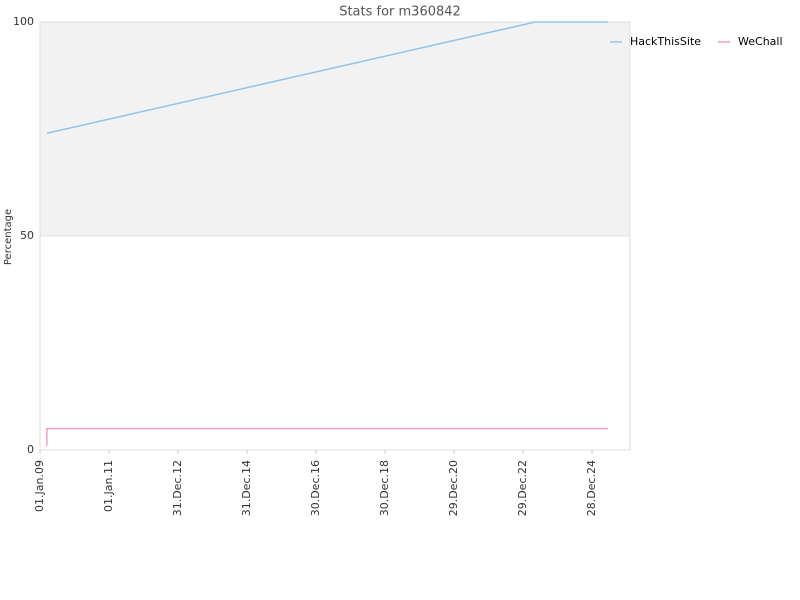  Describe the element at coordinates (315, 488) in the screenshot. I see `x-tick-label: 30.Dec.16` at that location.